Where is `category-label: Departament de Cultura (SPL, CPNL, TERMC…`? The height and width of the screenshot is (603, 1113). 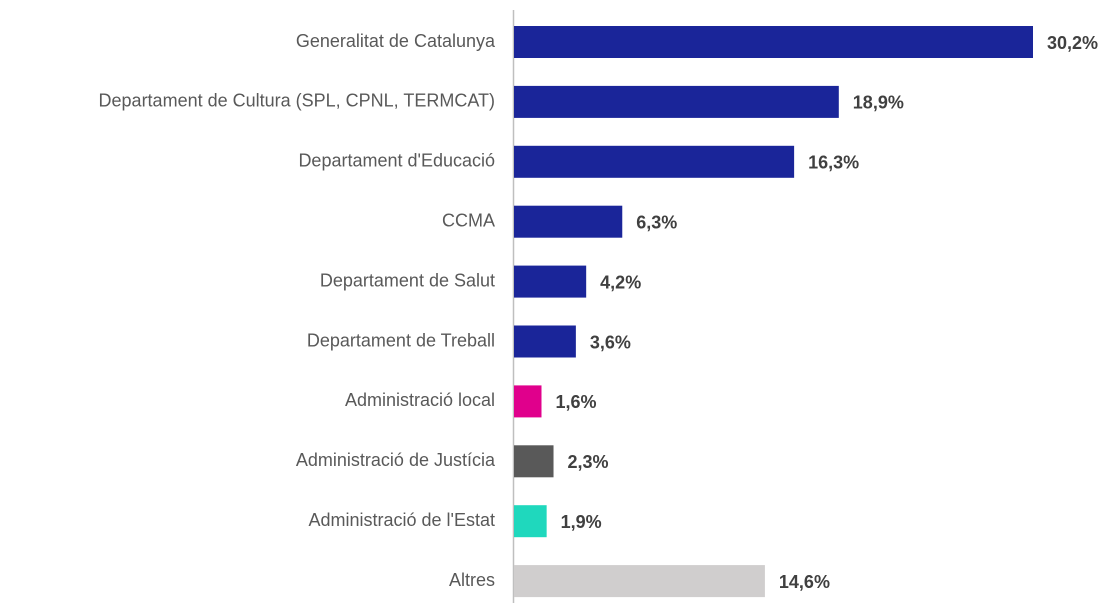
category-label: Departament de Cultura (SPL, CPNL, TERMC… is located at coordinates (297, 101).